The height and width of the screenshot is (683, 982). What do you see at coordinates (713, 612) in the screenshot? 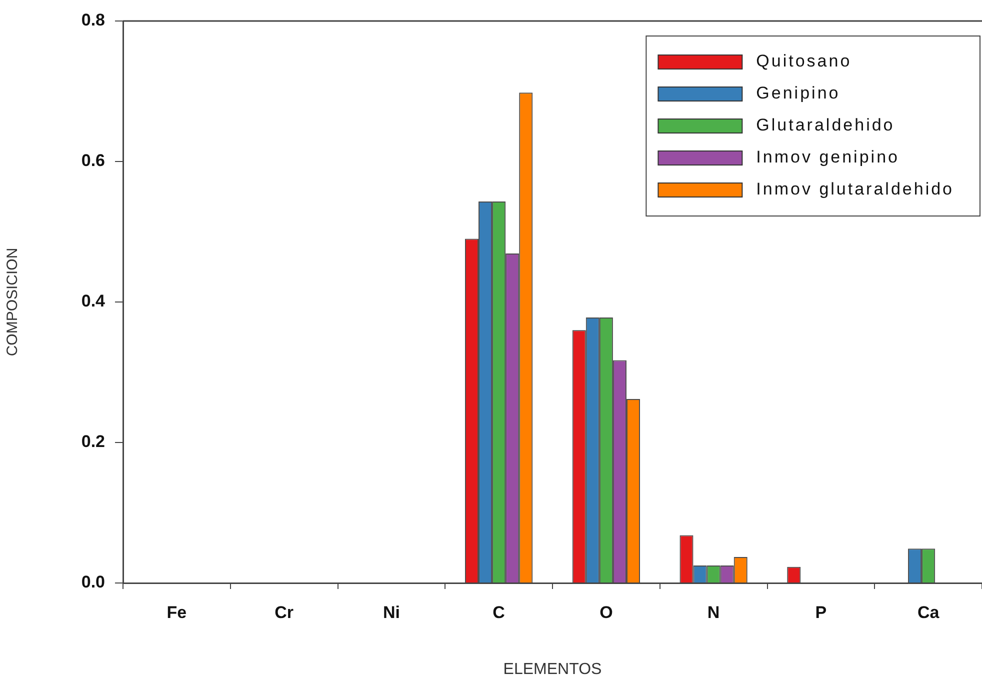
I see `x-tick-label: N` at bounding box center [713, 612].